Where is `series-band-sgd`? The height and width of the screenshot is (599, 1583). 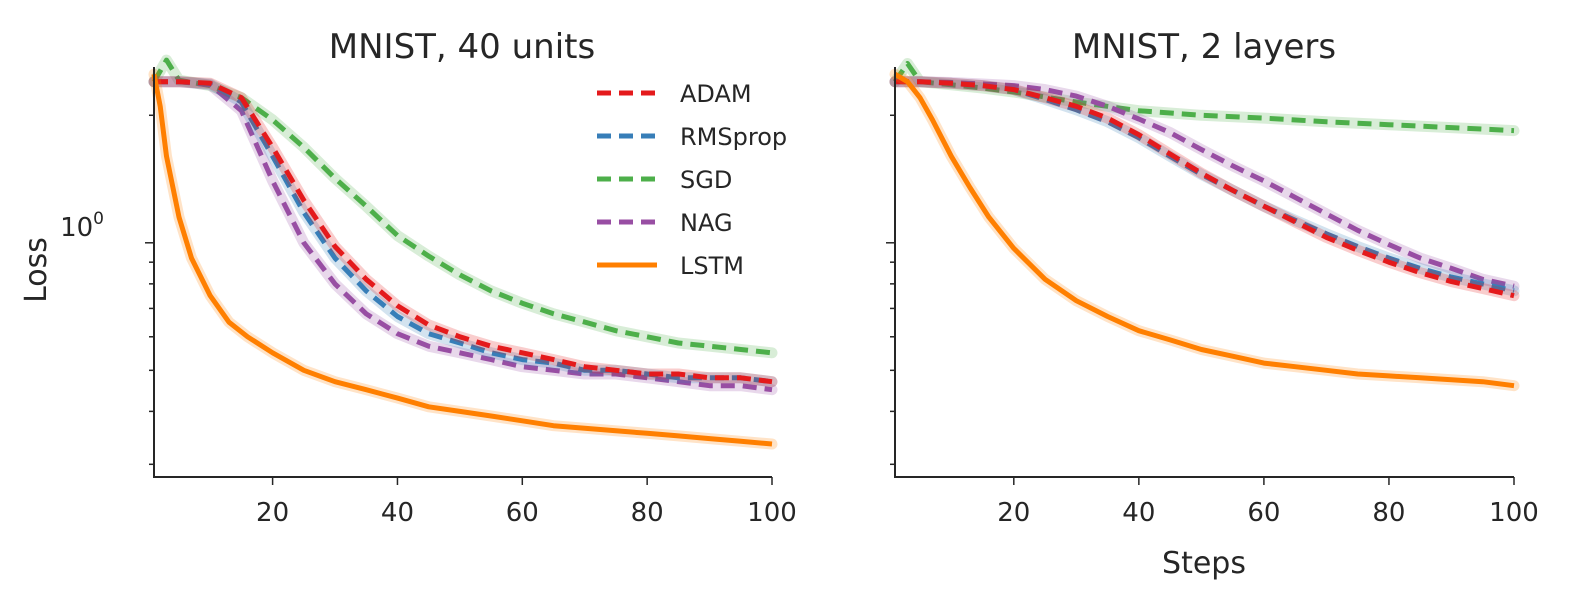
series-band-sgd is located at coordinates (1204, 97).